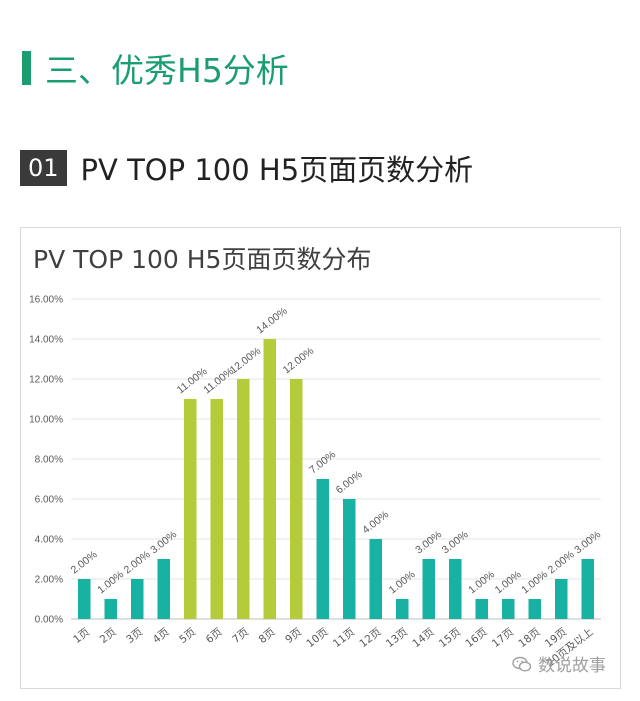 Image resolution: width=640 pixels, height=701 pixels. Describe the element at coordinates (46, 300) in the screenshot. I see `y-tick-label: 16.00%` at that location.